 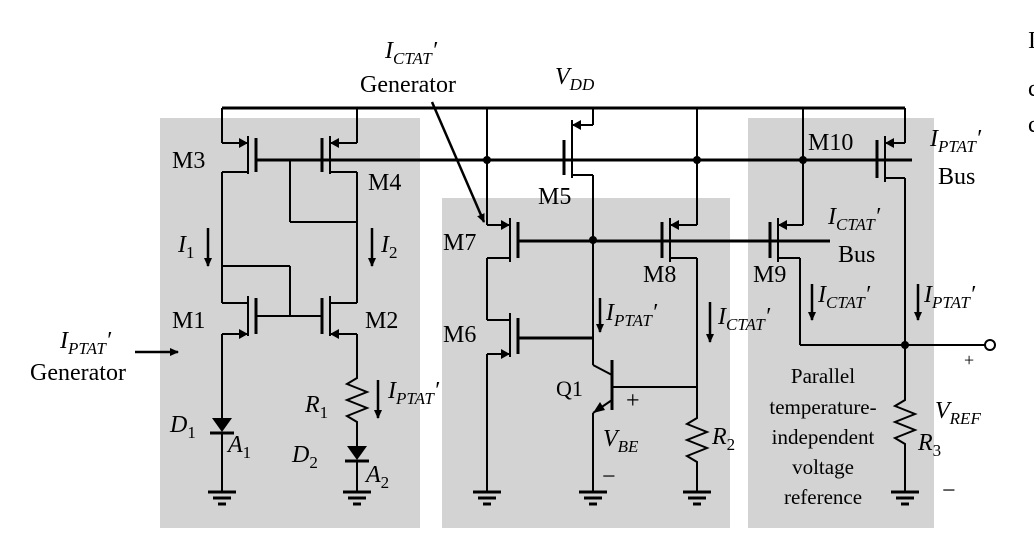 What do you see at coordinates (854, 219) in the screenshot?
I see `ictat-bus-label: ICTAT′` at bounding box center [854, 219].